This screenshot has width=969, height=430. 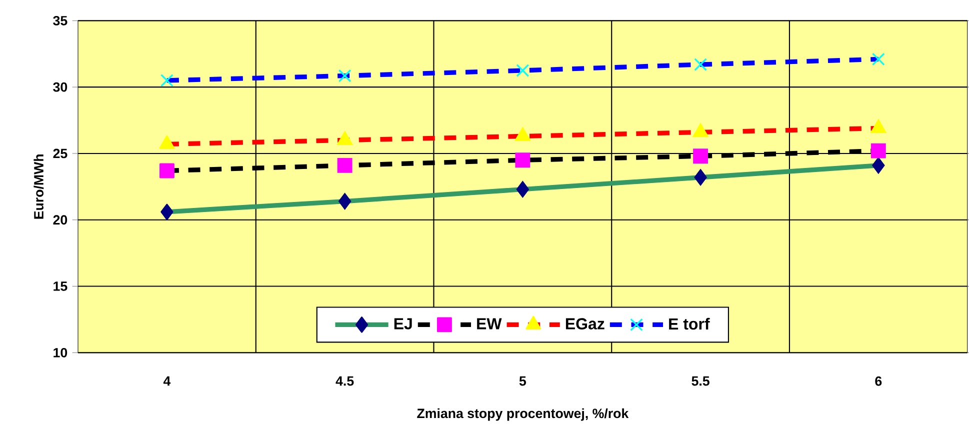 I want to click on legend-label: EGaz, so click(x=585, y=324).